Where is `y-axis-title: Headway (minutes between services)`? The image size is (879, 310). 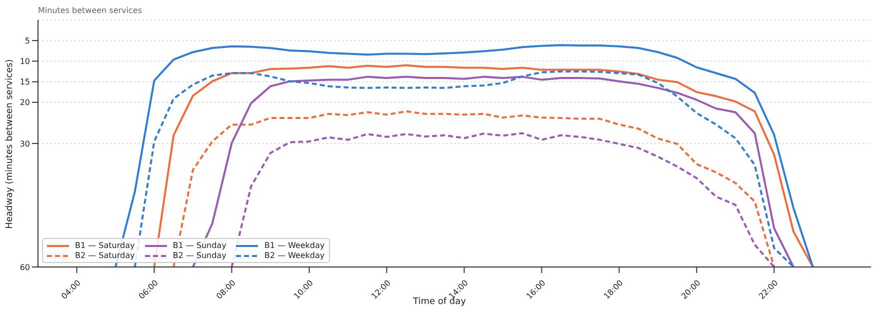
y-axis-title: Headway (minutes between services) is located at coordinates (10, 143).